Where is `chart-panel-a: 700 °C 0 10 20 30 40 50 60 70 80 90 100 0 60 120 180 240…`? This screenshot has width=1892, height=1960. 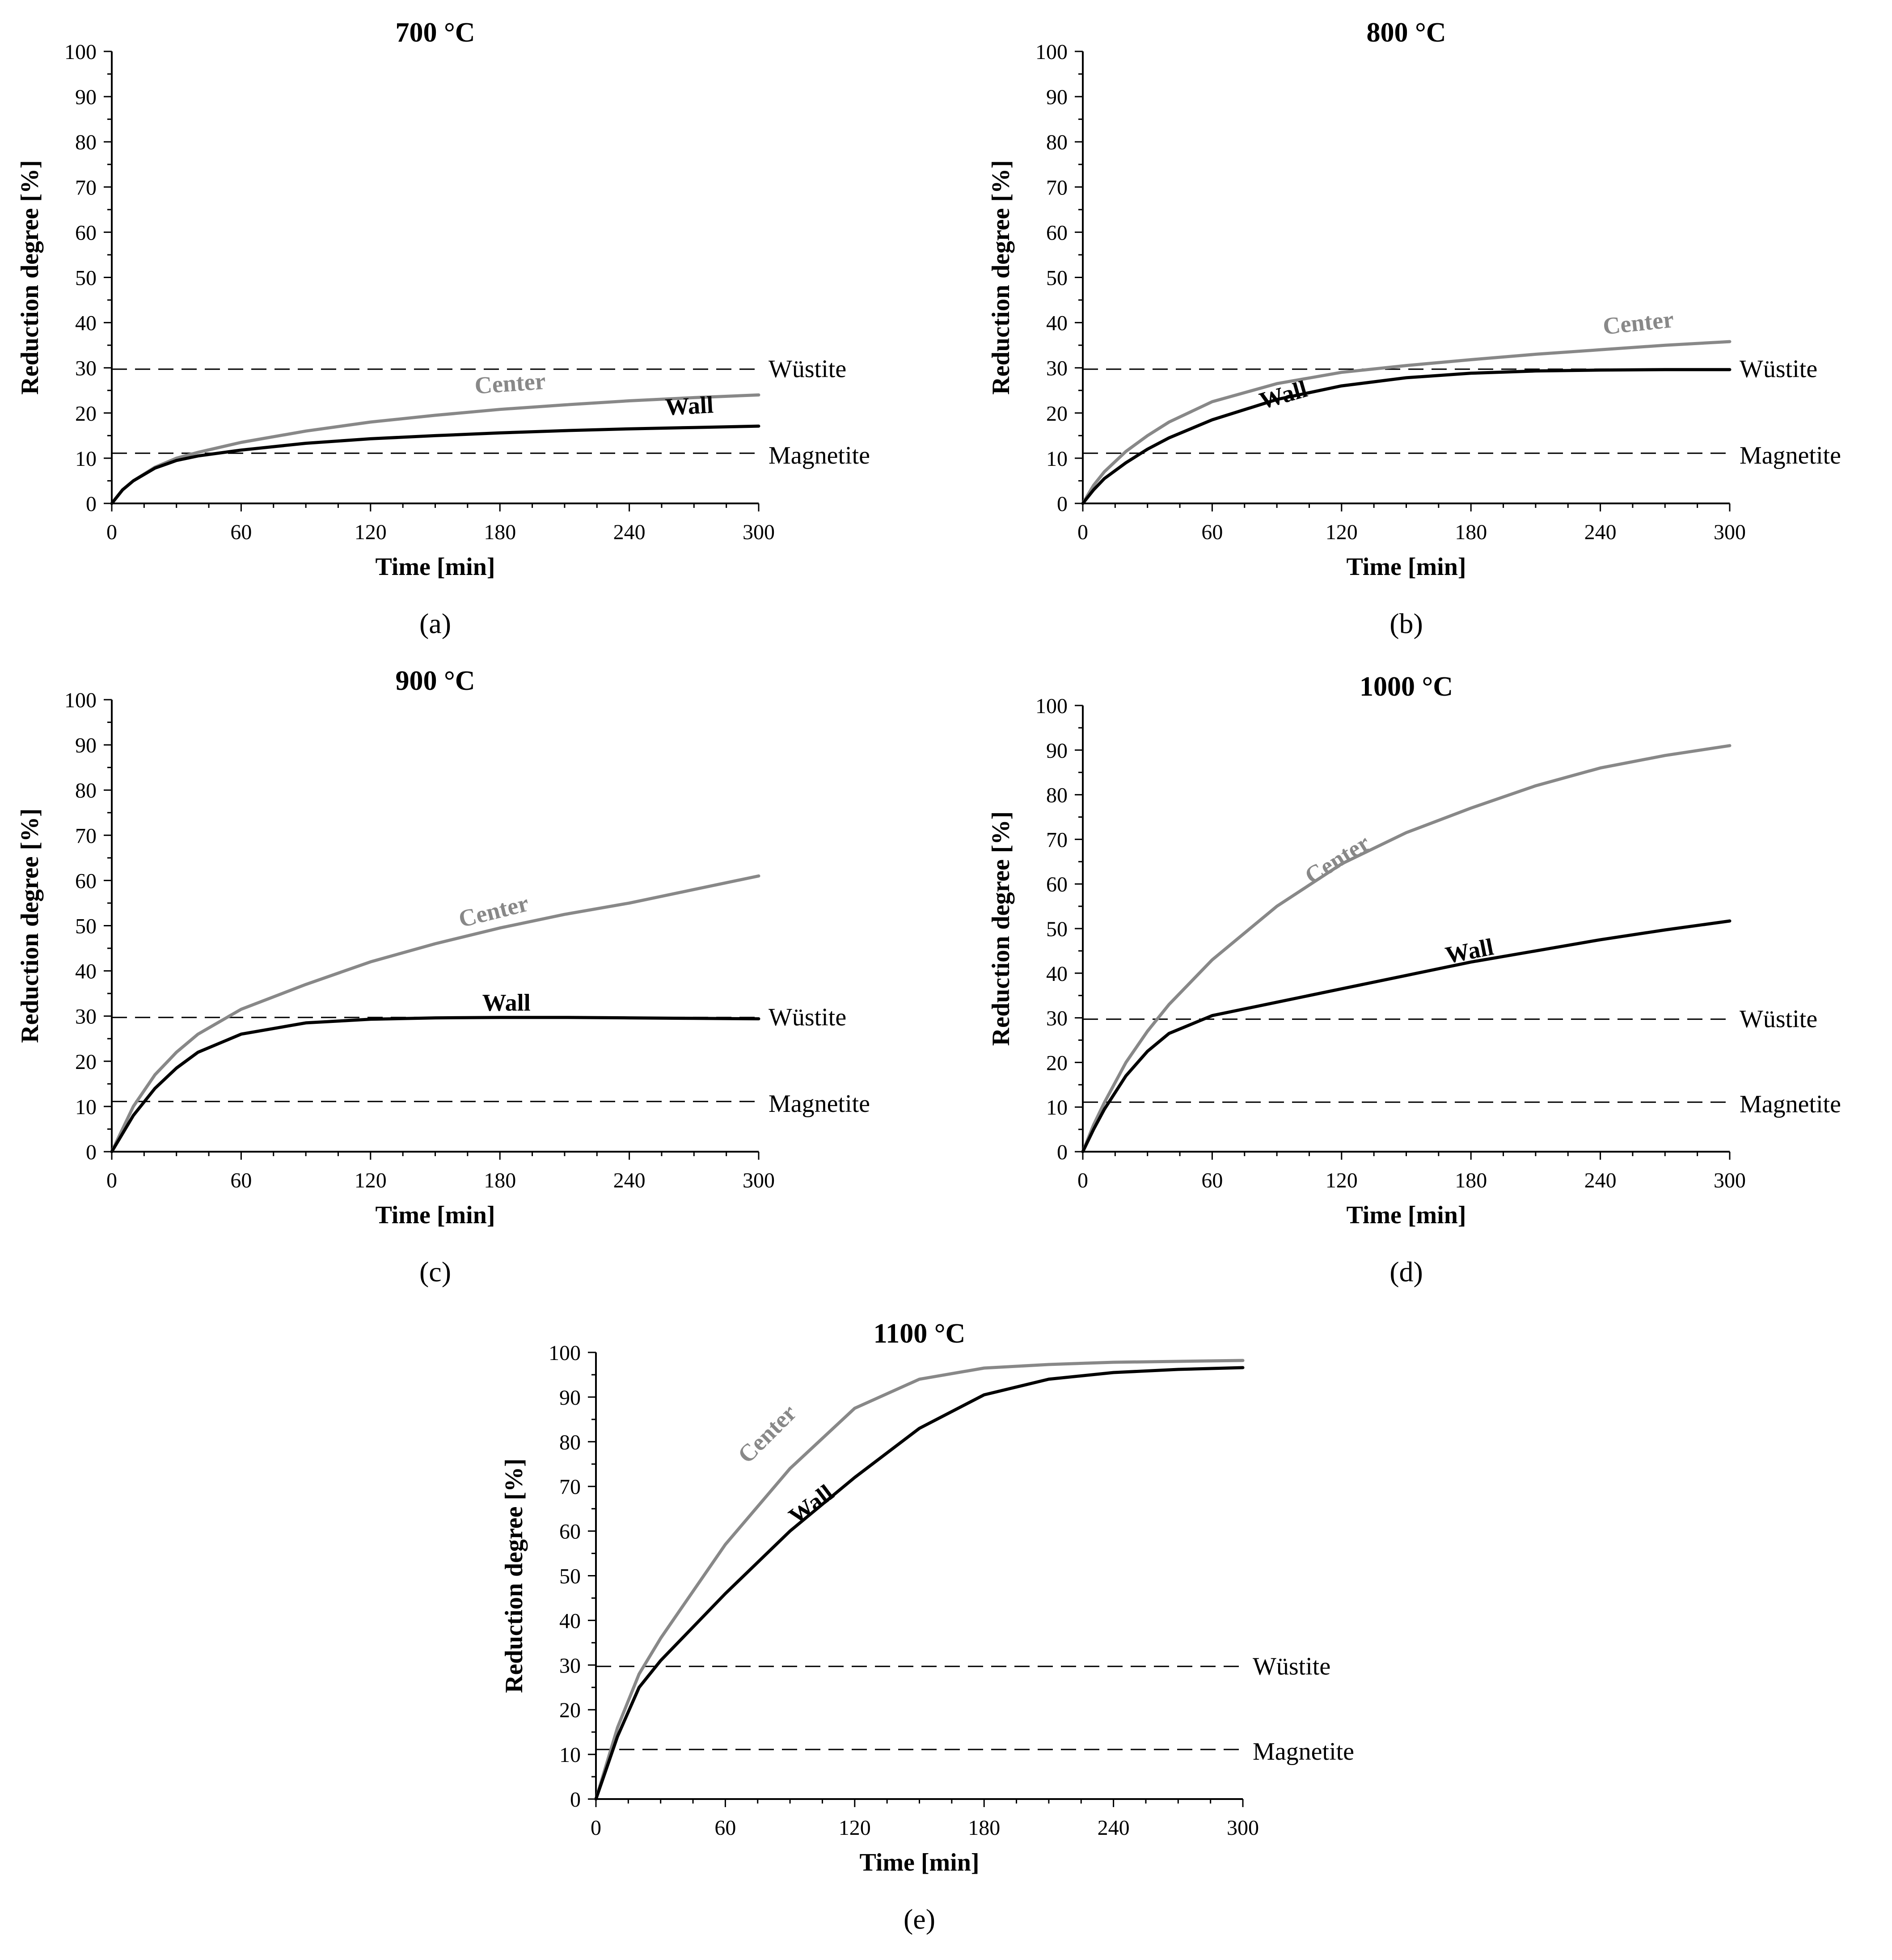 chart-panel-a: 700 °C 0 10 20 30 40 50 60 70 80 90 100 0 60 120 180 240… is located at coordinates (443, 328).